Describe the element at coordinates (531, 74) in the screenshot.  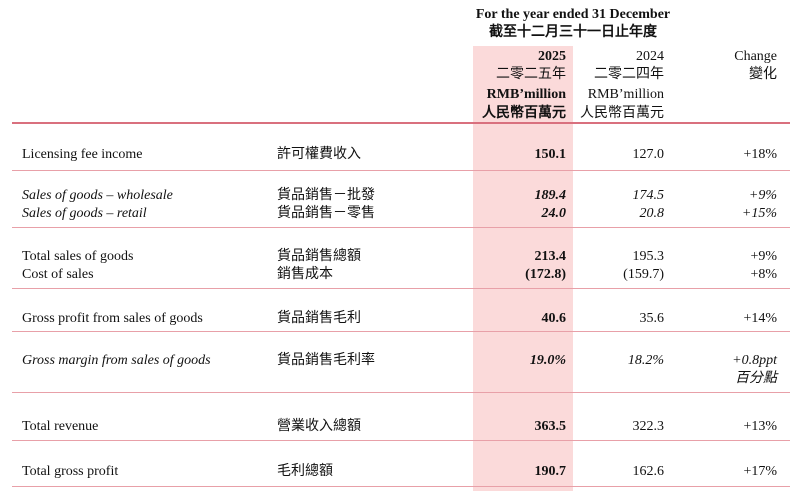
I see `column-year-zh: 二零二五年` at that location.